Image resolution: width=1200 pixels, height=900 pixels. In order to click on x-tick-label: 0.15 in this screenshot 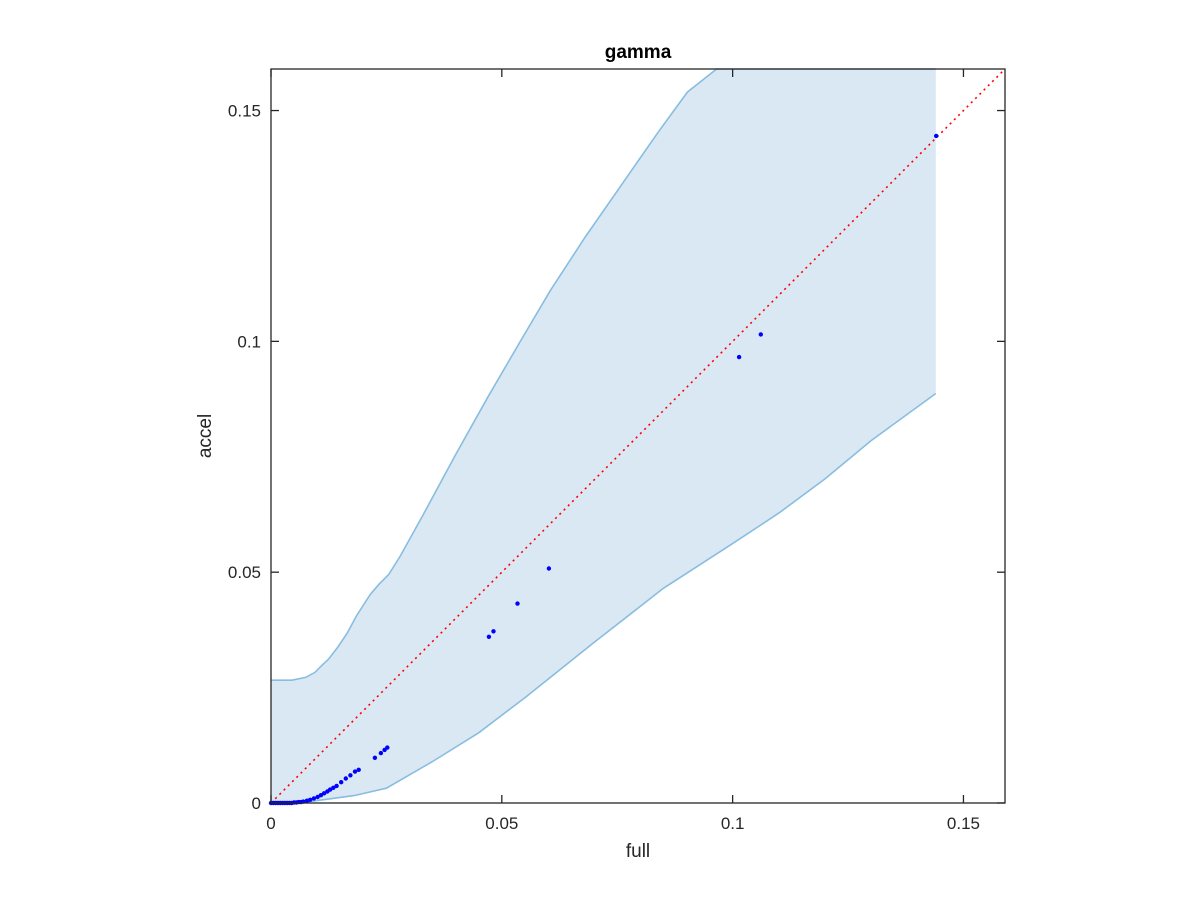, I will do `click(963, 823)`.